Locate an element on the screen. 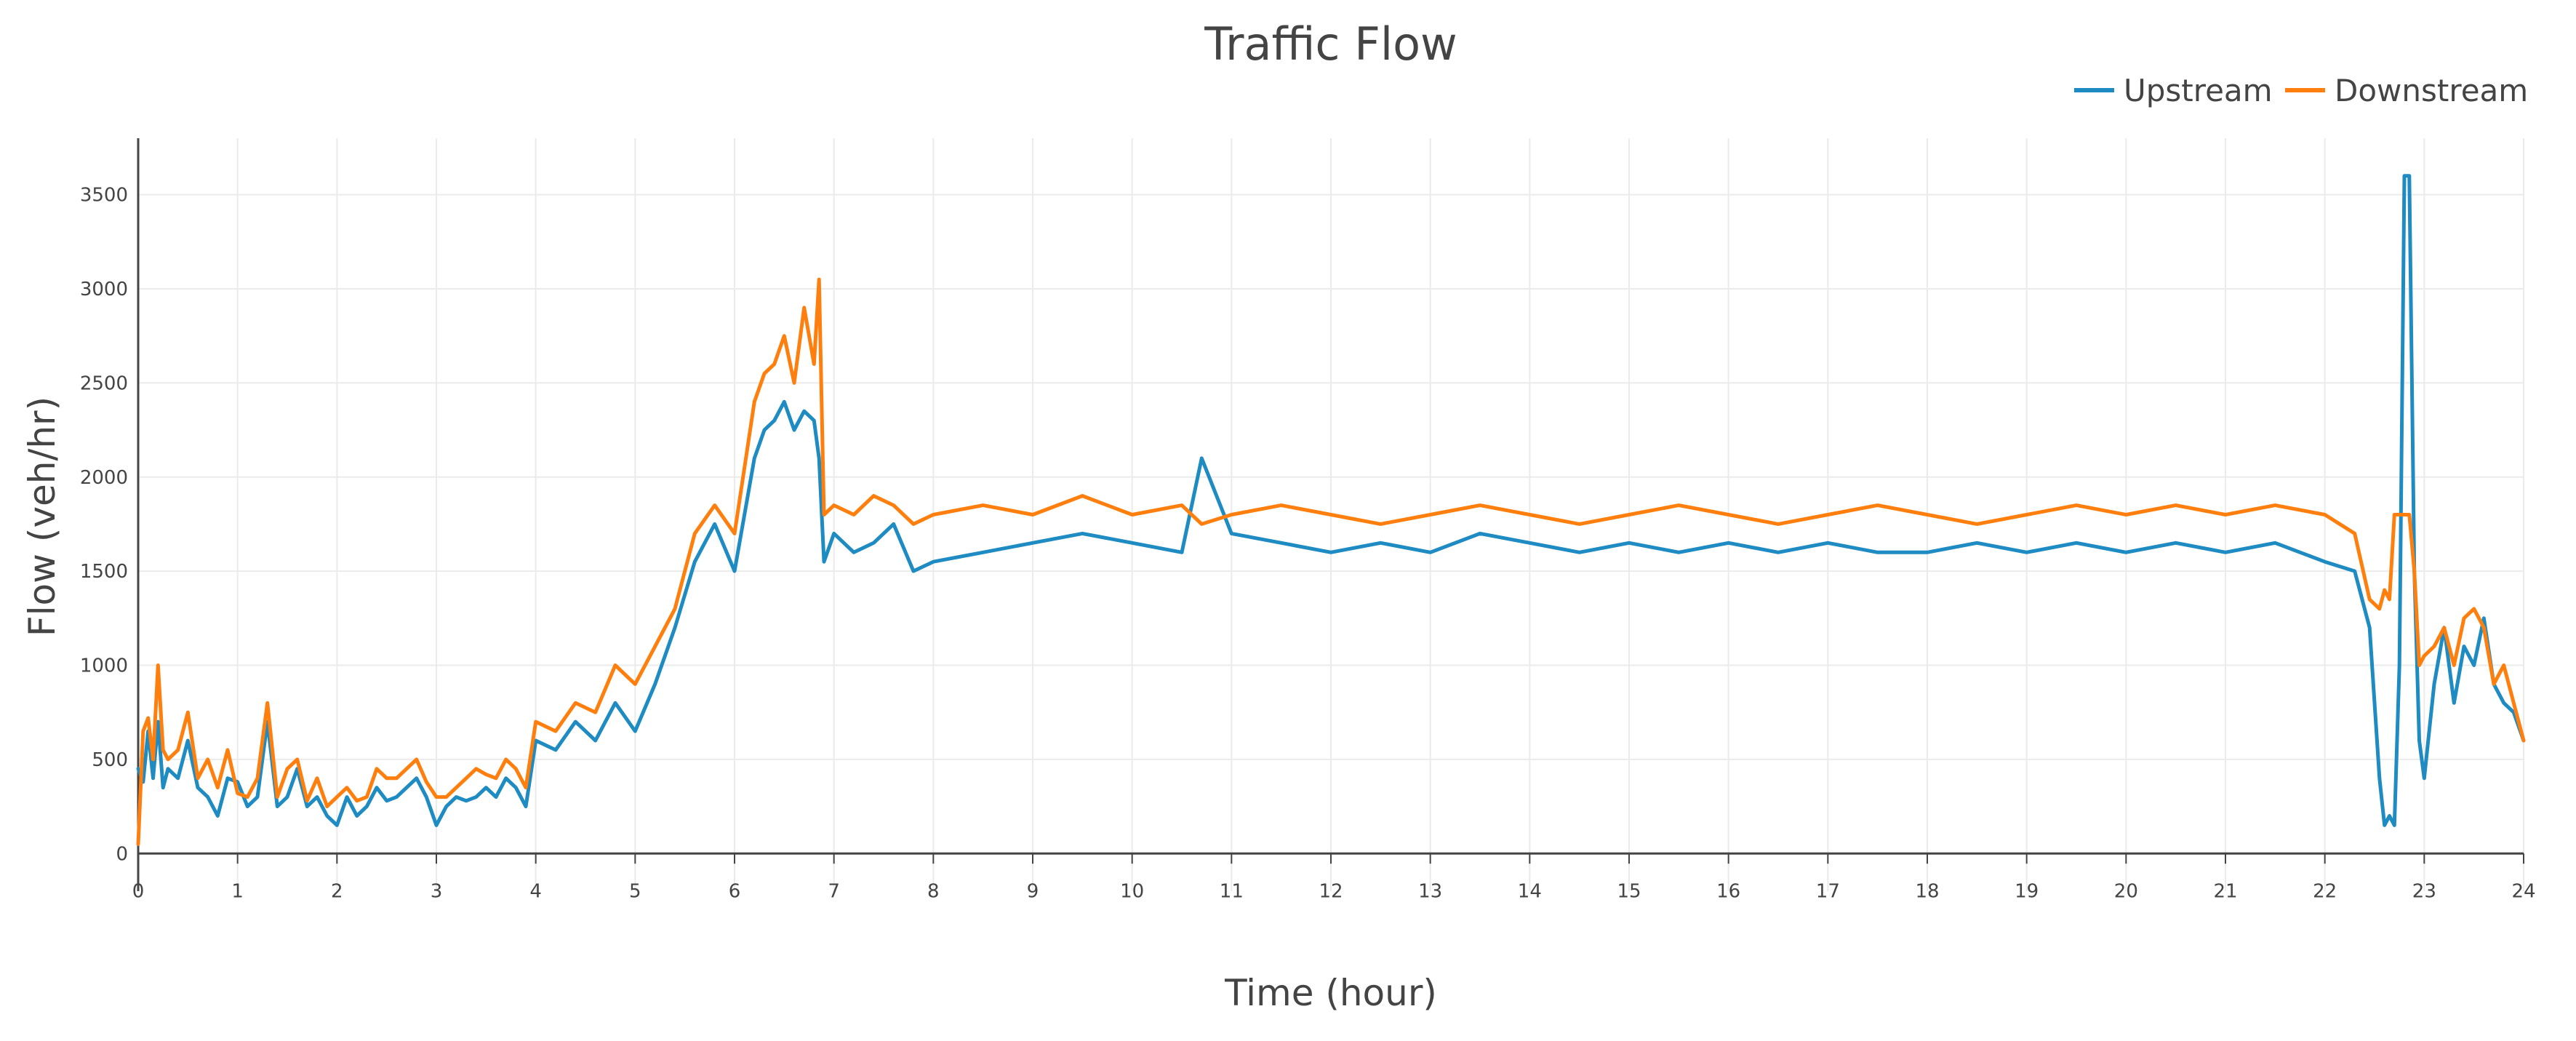 The image size is (2576, 1041). x-tick-label: 22 is located at coordinates (2325, 891).